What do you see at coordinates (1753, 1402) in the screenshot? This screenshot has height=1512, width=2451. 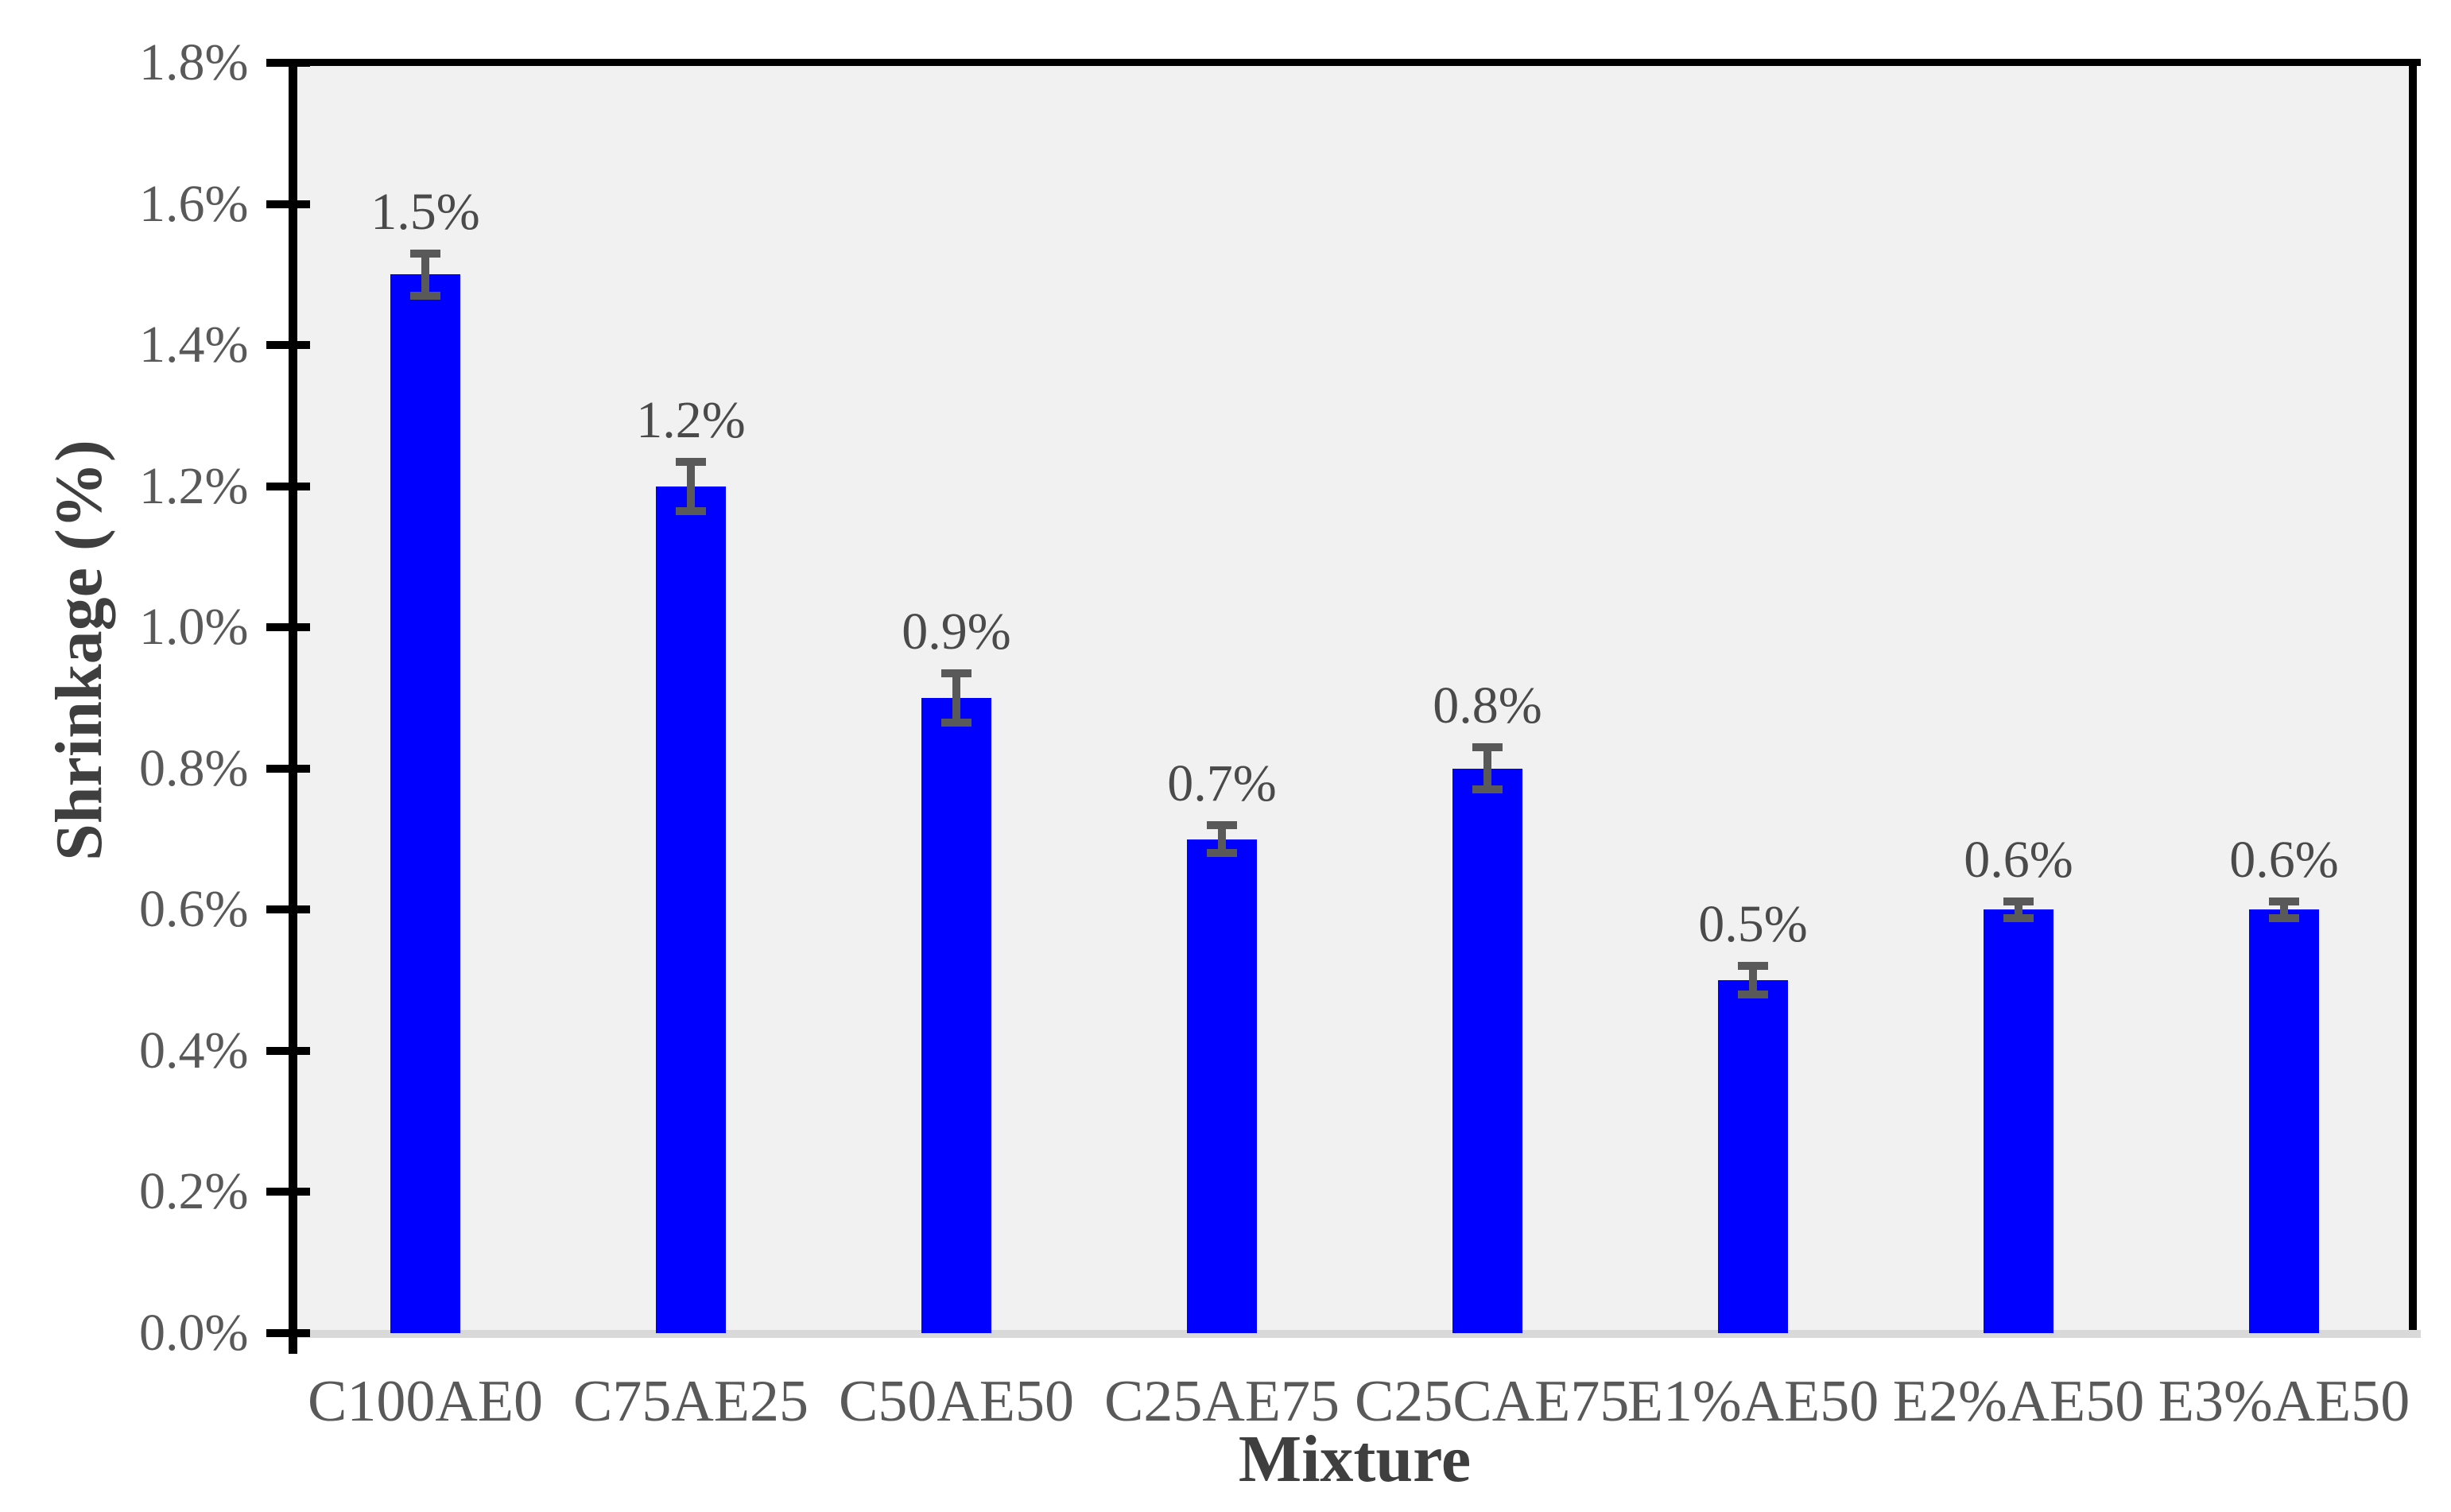 I see `x-tick-label: E1%AE50` at bounding box center [1753, 1402].